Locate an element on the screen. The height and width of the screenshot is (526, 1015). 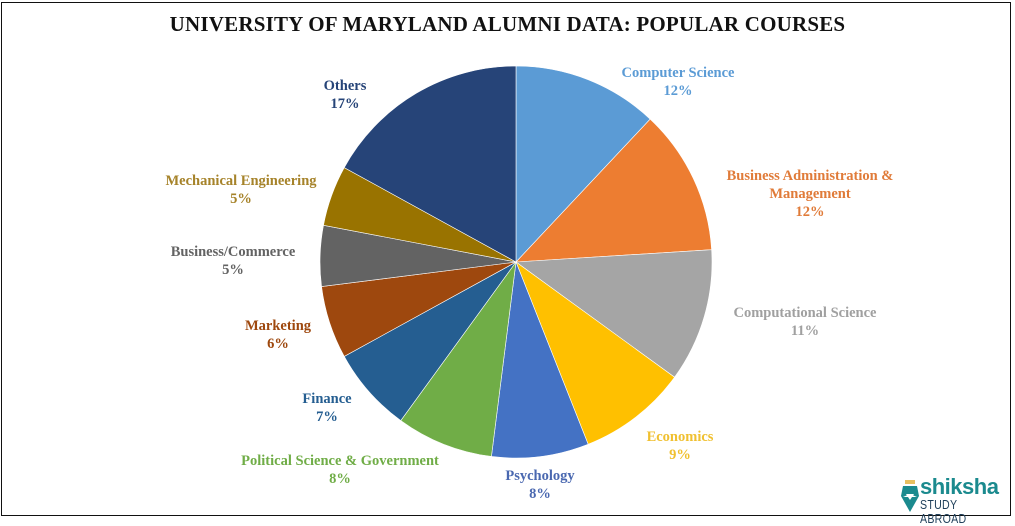
label-computer-science: Computer Science 12% is located at coordinates (678, 82).